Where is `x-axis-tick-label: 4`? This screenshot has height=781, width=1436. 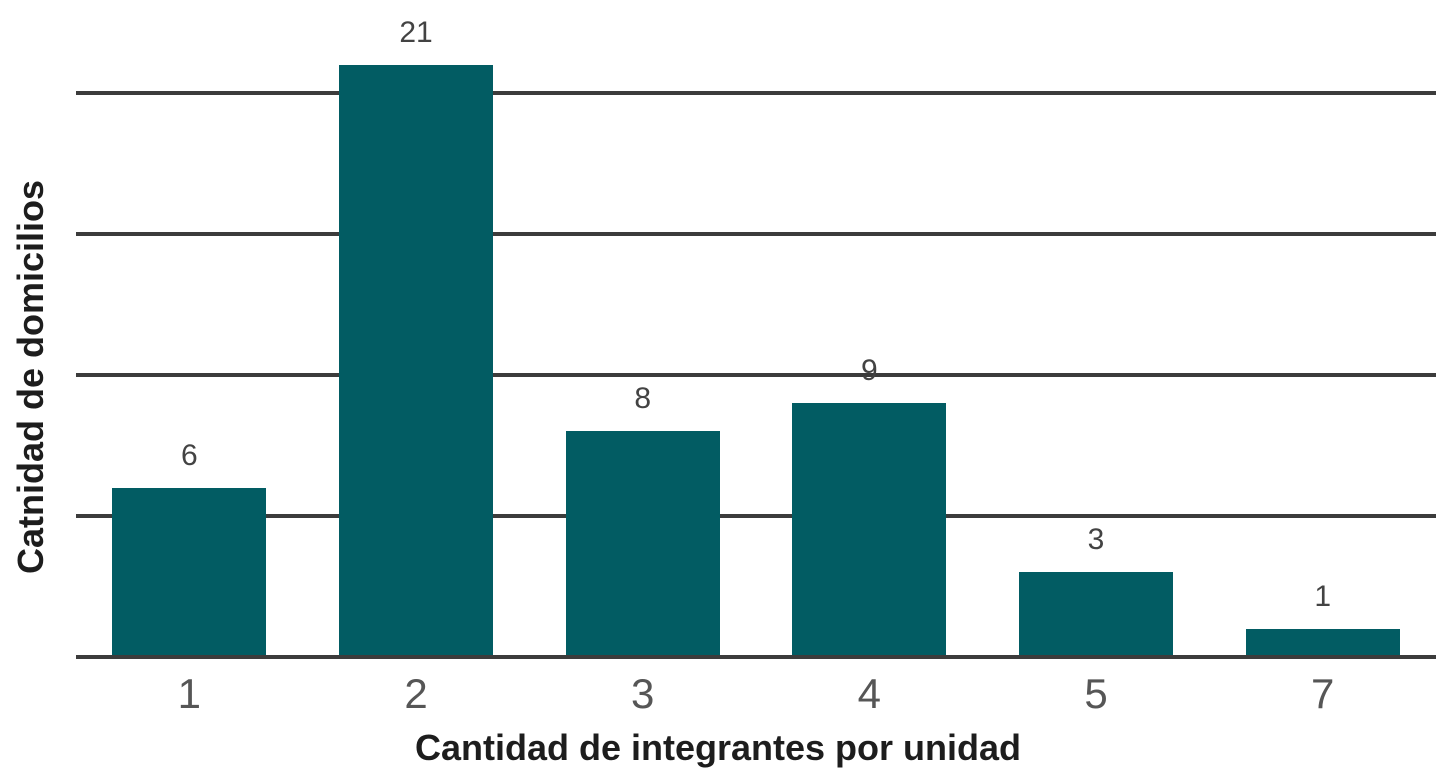 x-axis-tick-label: 4 is located at coordinates (869, 693).